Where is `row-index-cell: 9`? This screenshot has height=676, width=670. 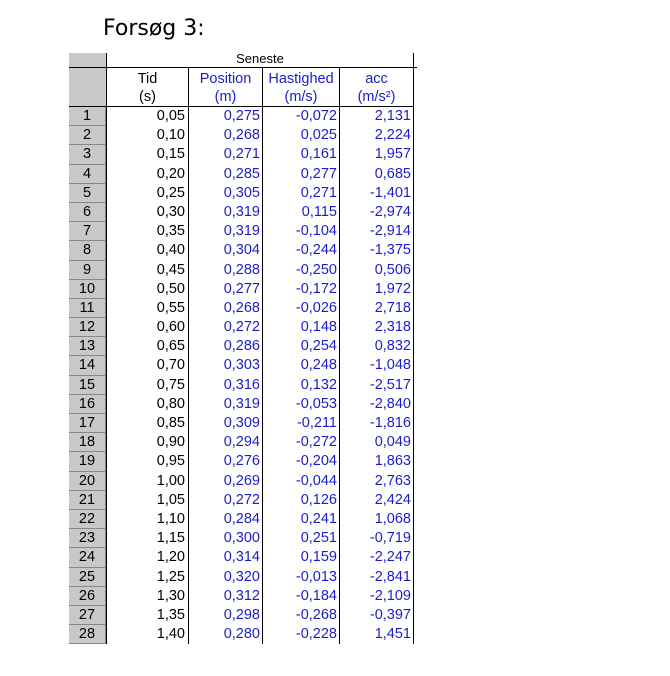 row-index-cell: 9 is located at coordinates (87, 270).